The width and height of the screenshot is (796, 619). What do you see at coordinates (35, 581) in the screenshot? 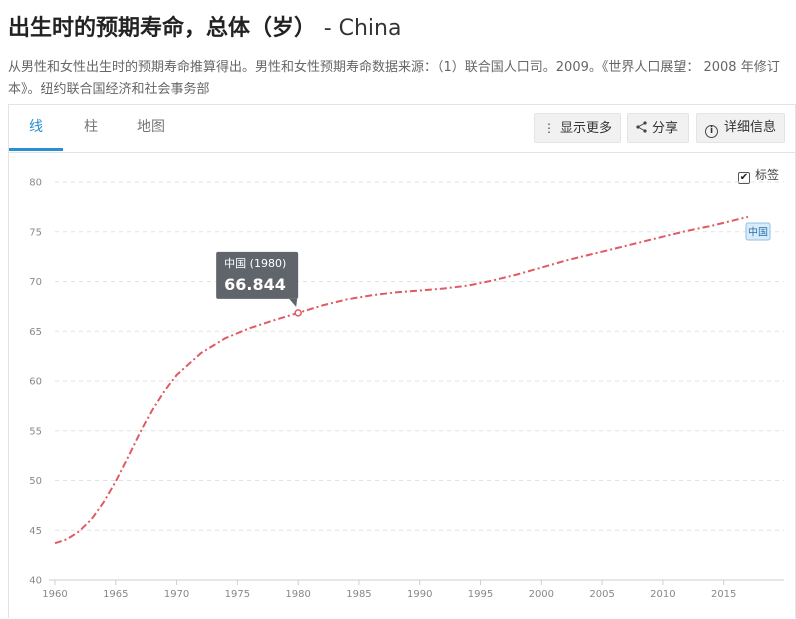
I see `y-tick-label: 40` at bounding box center [35, 581].